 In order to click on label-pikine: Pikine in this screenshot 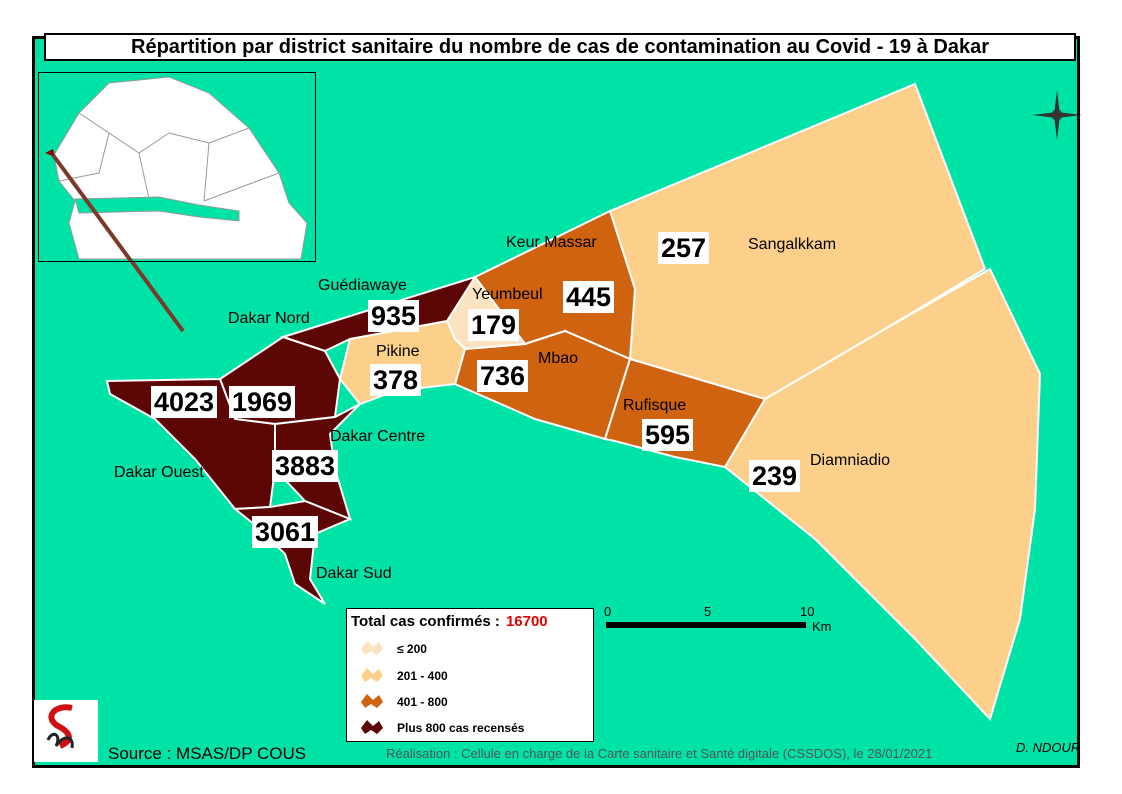, I will do `click(398, 351)`.